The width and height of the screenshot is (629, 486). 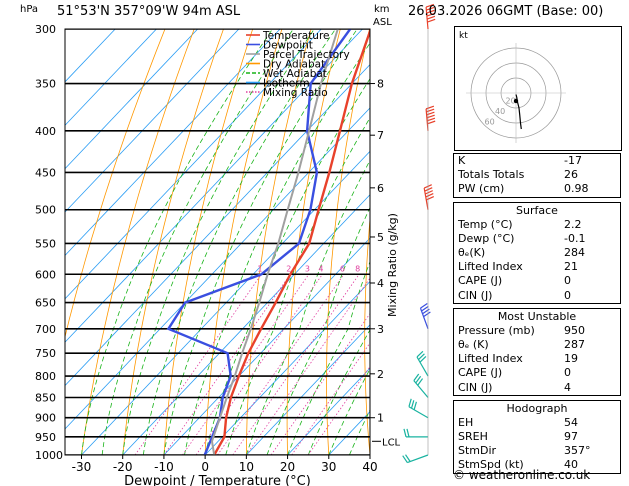 What do you see at coordinates (518, 112) in the screenshot?
I see `hodo-trace` at bounding box center [518, 112].